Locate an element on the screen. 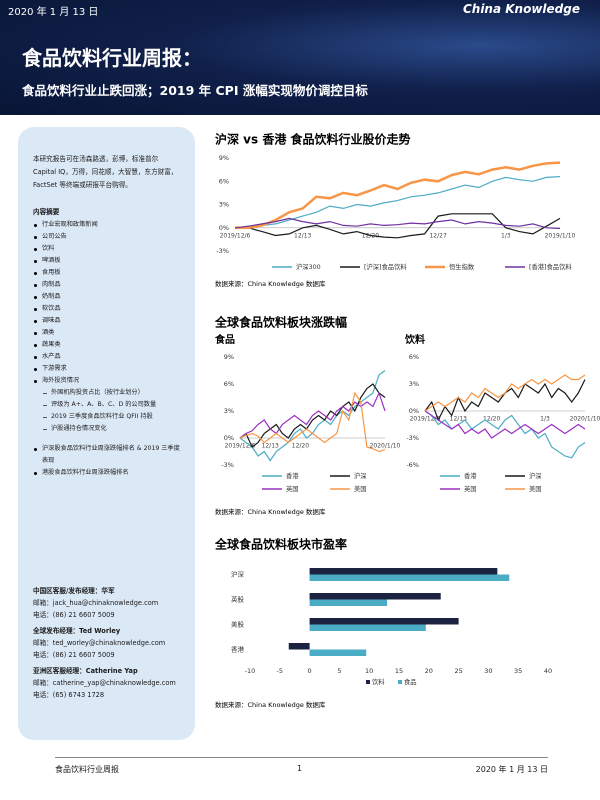 This screenshot has height=800, width=600. chart-title: 食品 is located at coordinates (224, 339).